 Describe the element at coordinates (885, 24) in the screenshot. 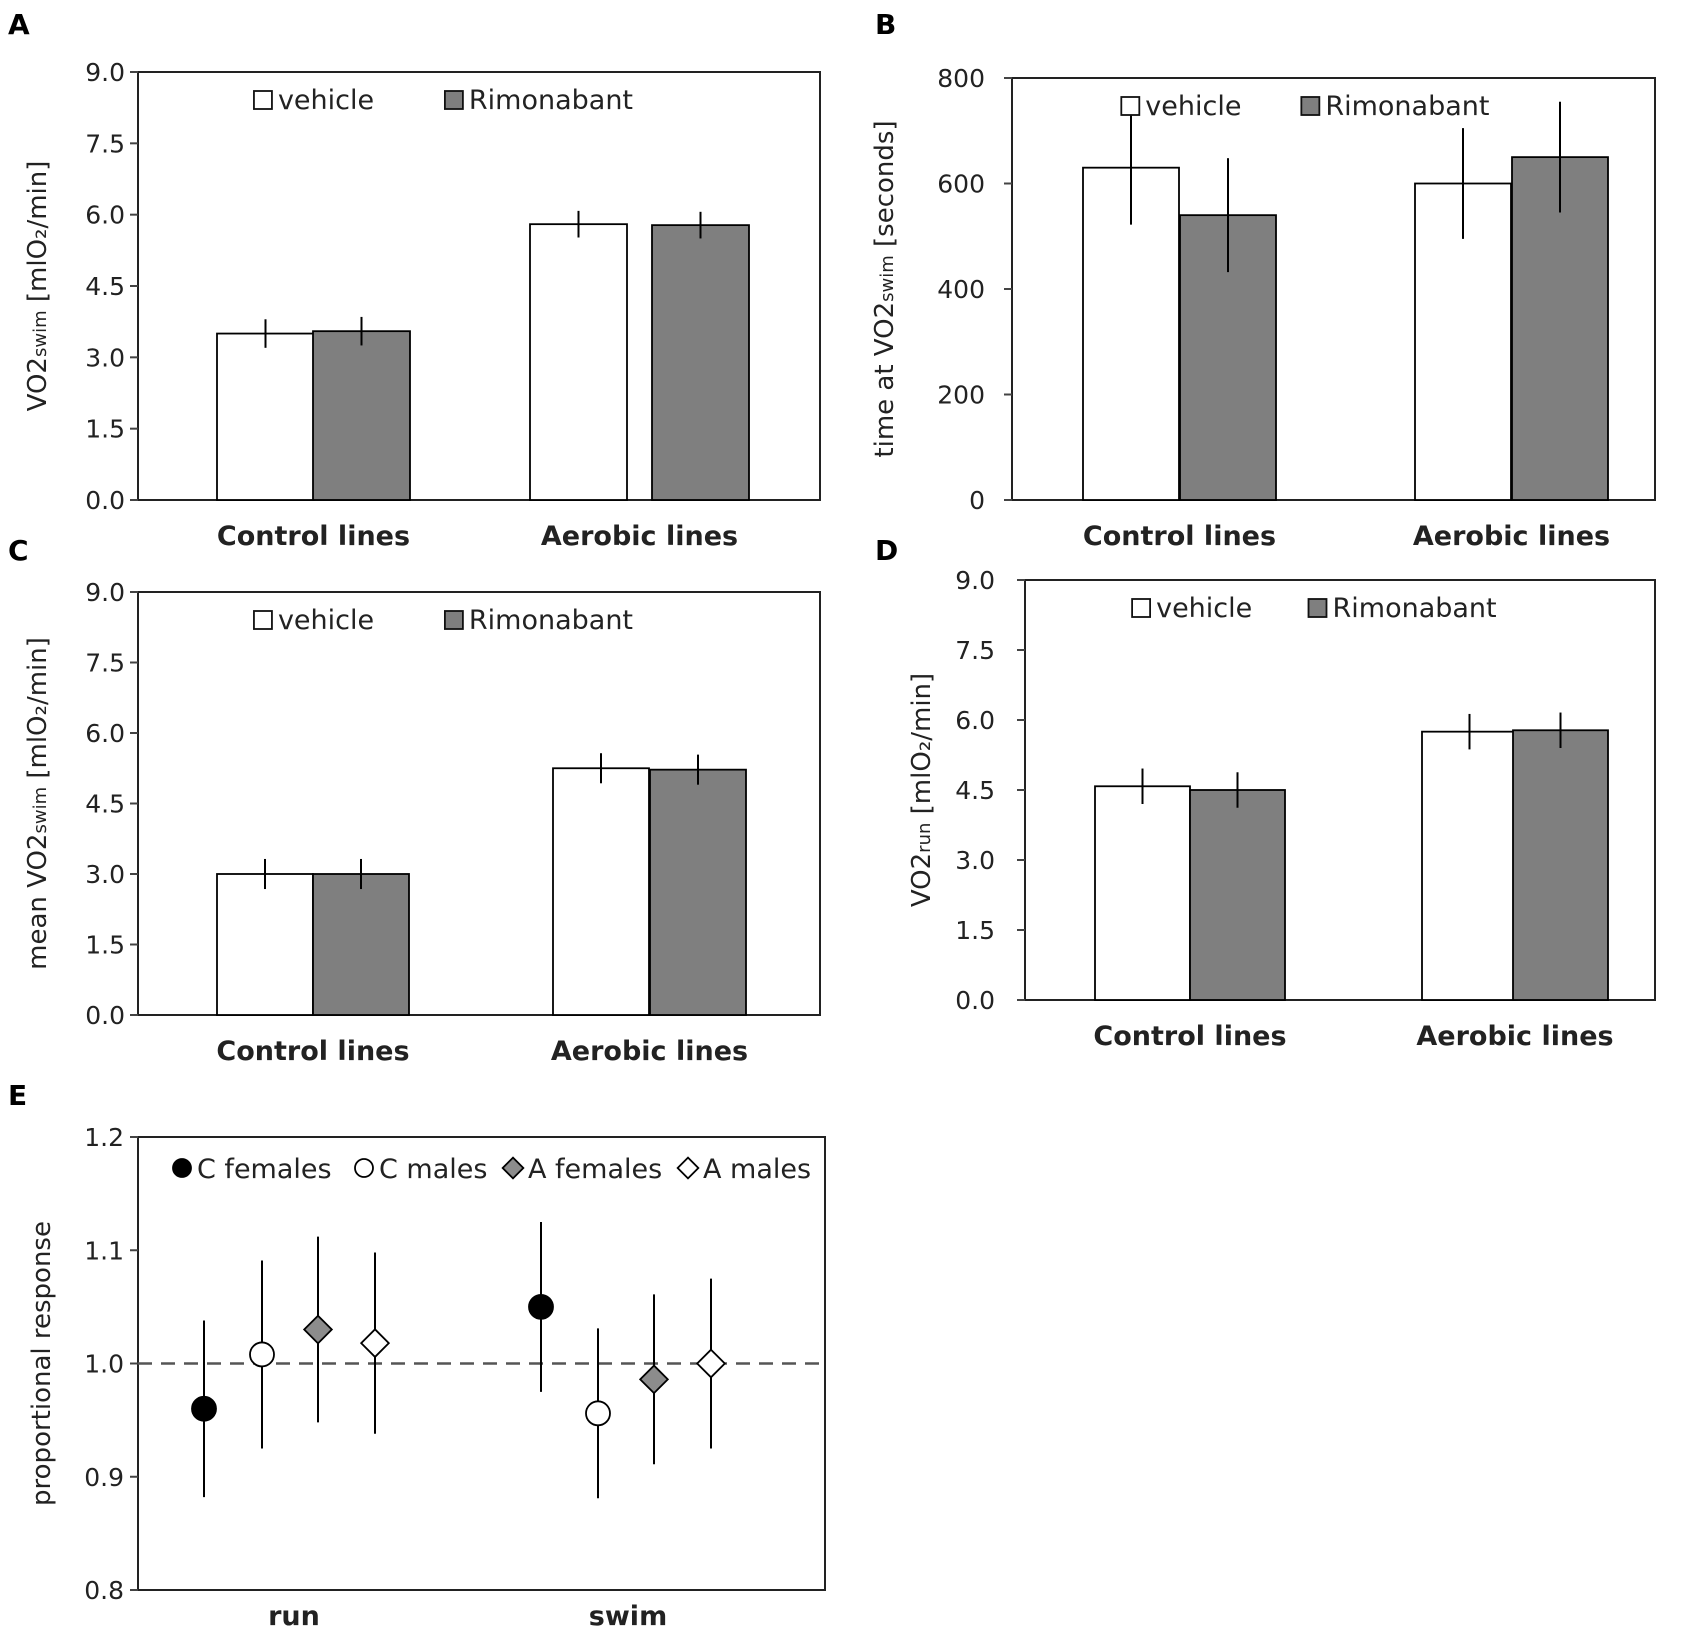

I see `panel-label: B` at that location.